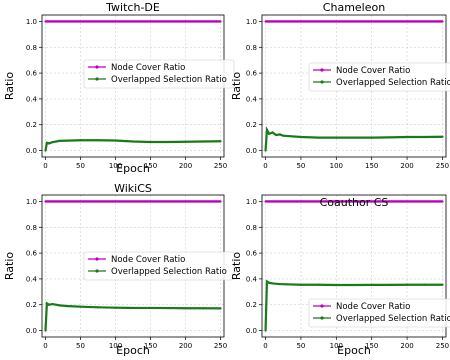  Describe the element at coordinates (354, 202) in the screenshot. I see `chart-title: Coauthor CS` at that location.